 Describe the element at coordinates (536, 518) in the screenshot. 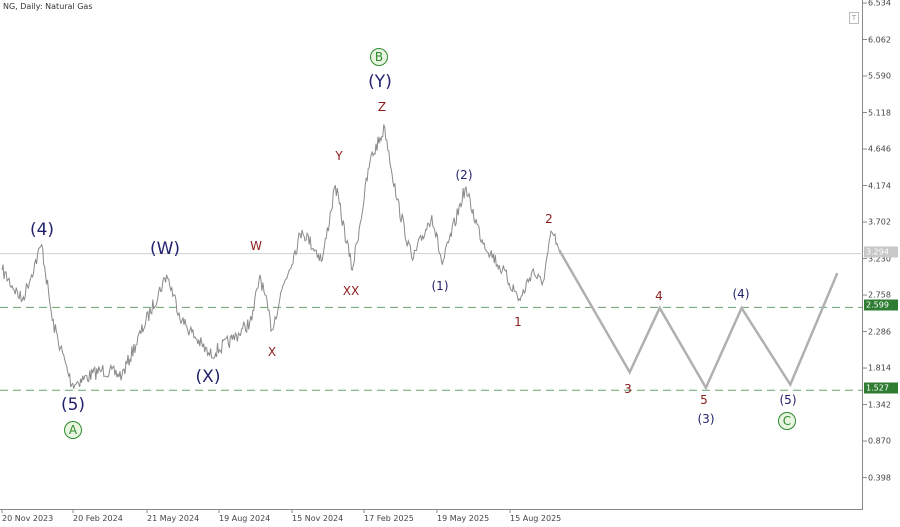

I see `x-tick-label: 15 Aug 2025` at that location.